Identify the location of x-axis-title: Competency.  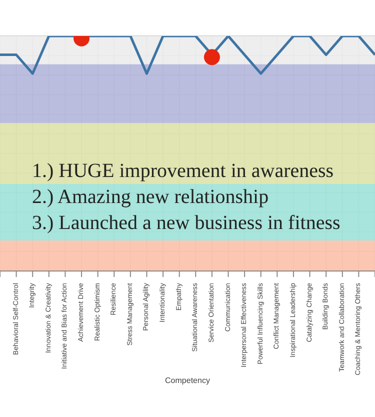
(187, 380).